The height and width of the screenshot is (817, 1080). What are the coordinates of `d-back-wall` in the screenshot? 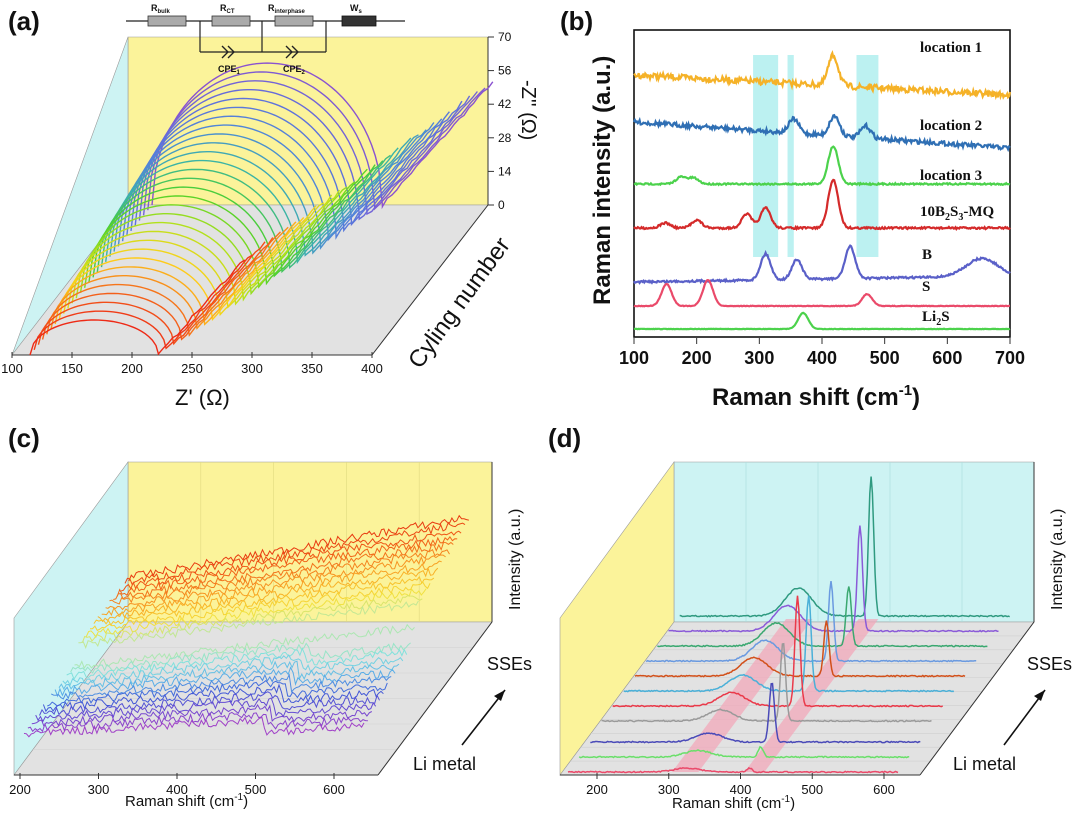 It's located at (854, 542).